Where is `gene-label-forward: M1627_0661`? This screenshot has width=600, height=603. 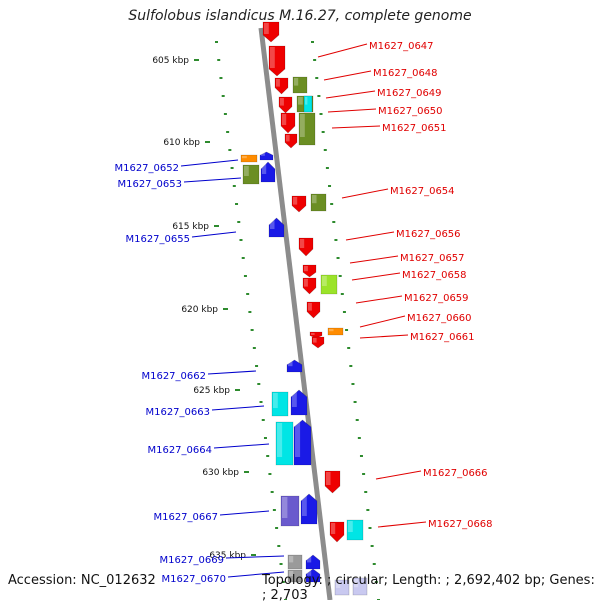 gene-label-forward: M1627_0661 is located at coordinates (442, 337).